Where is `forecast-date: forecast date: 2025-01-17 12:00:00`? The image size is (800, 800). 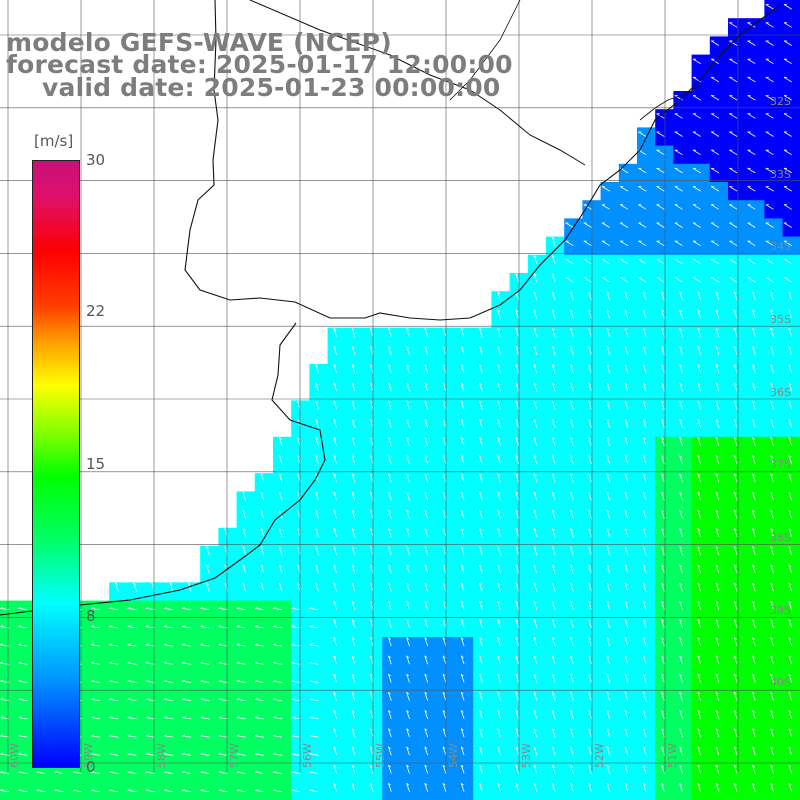 forecast-date: forecast date: 2025-01-17 12:00:00 is located at coordinates (259, 64).